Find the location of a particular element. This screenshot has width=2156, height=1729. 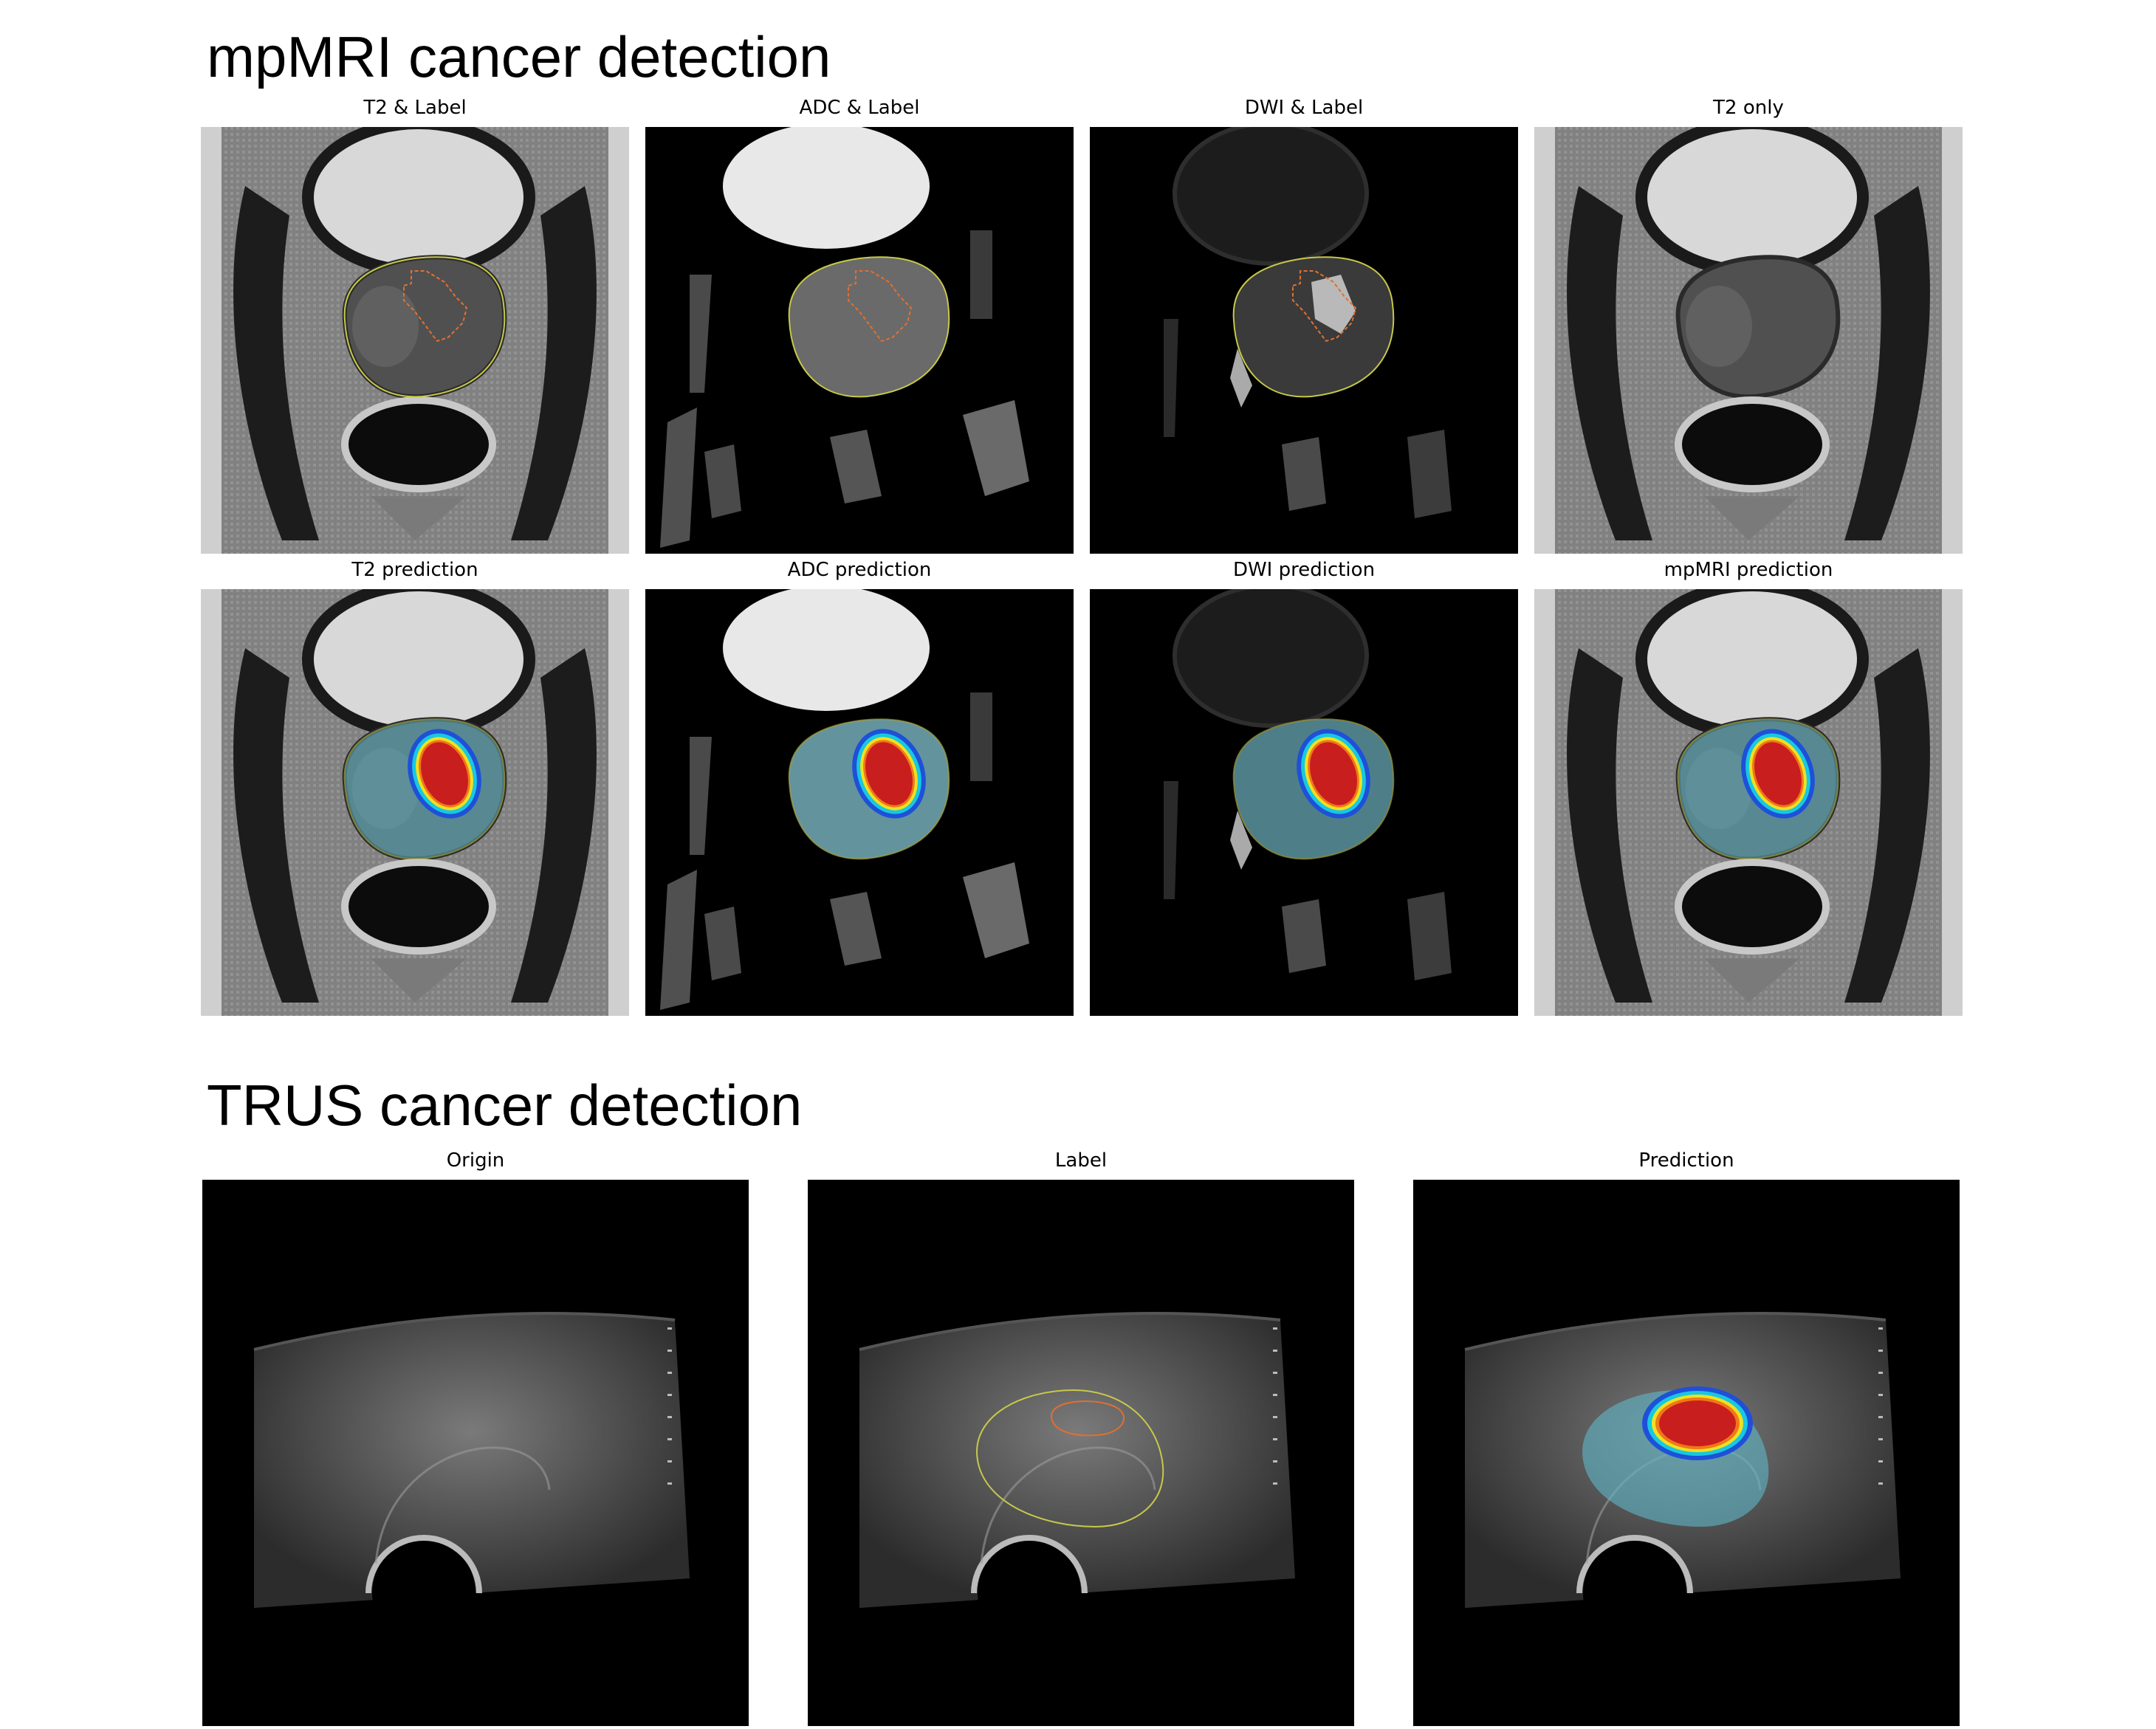

mpmri-section-title: mpMRI cancer detection is located at coordinates (519, 56).